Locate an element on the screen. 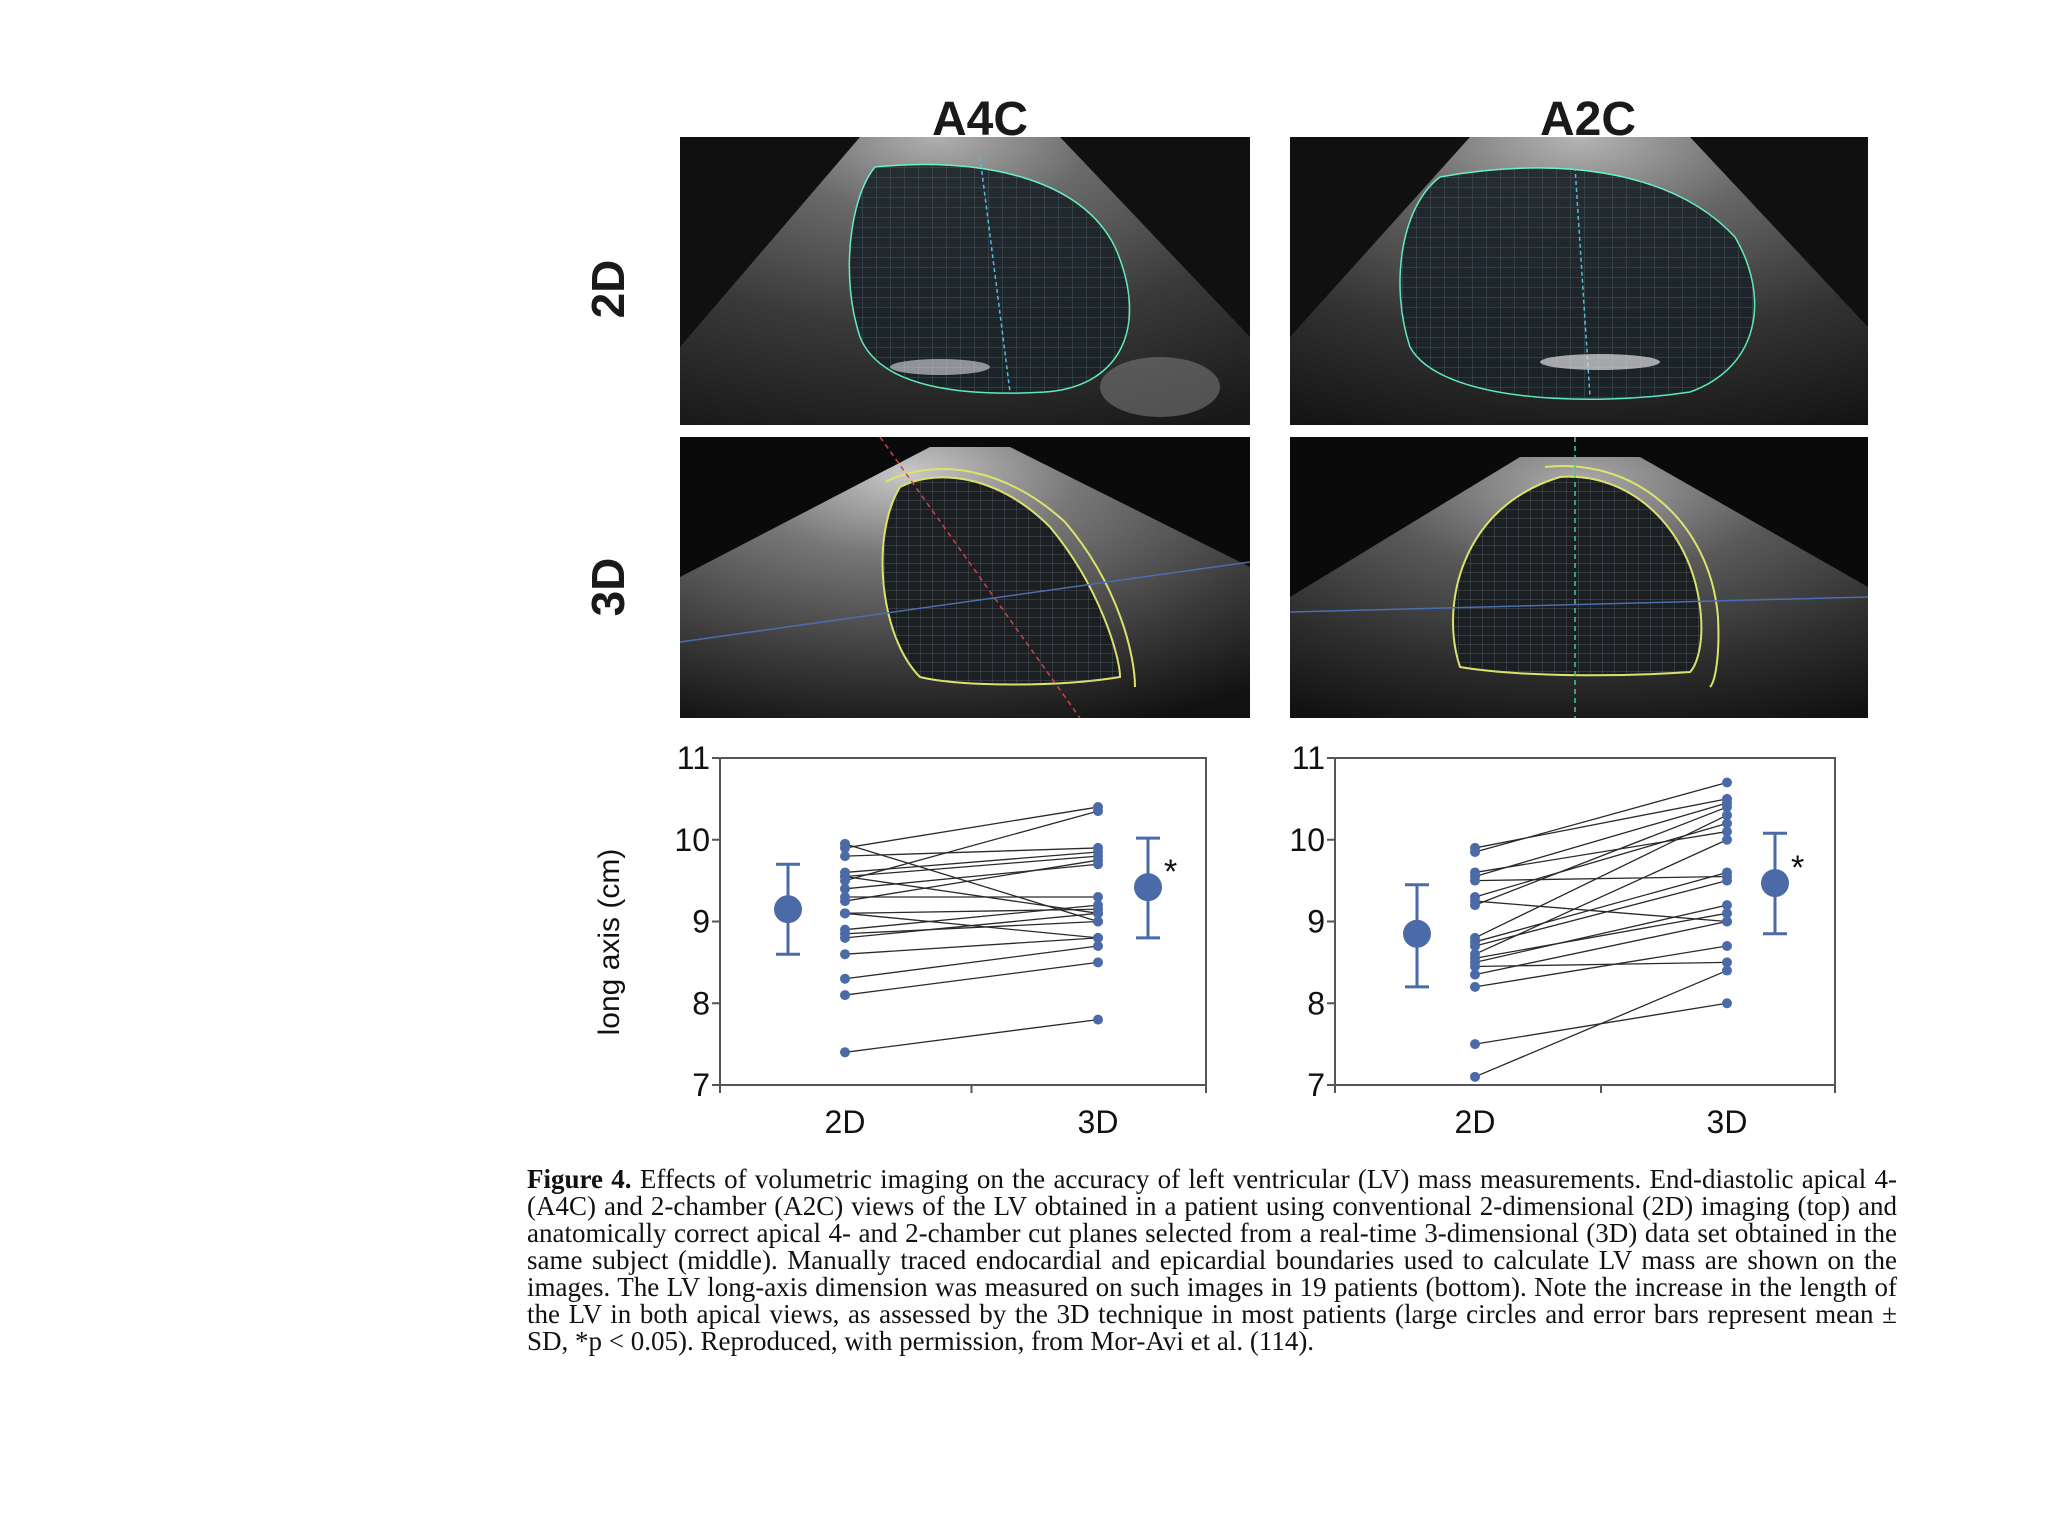 The image size is (2048, 1536). echo-image-a2c-2d is located at coordinates (1579, 281).